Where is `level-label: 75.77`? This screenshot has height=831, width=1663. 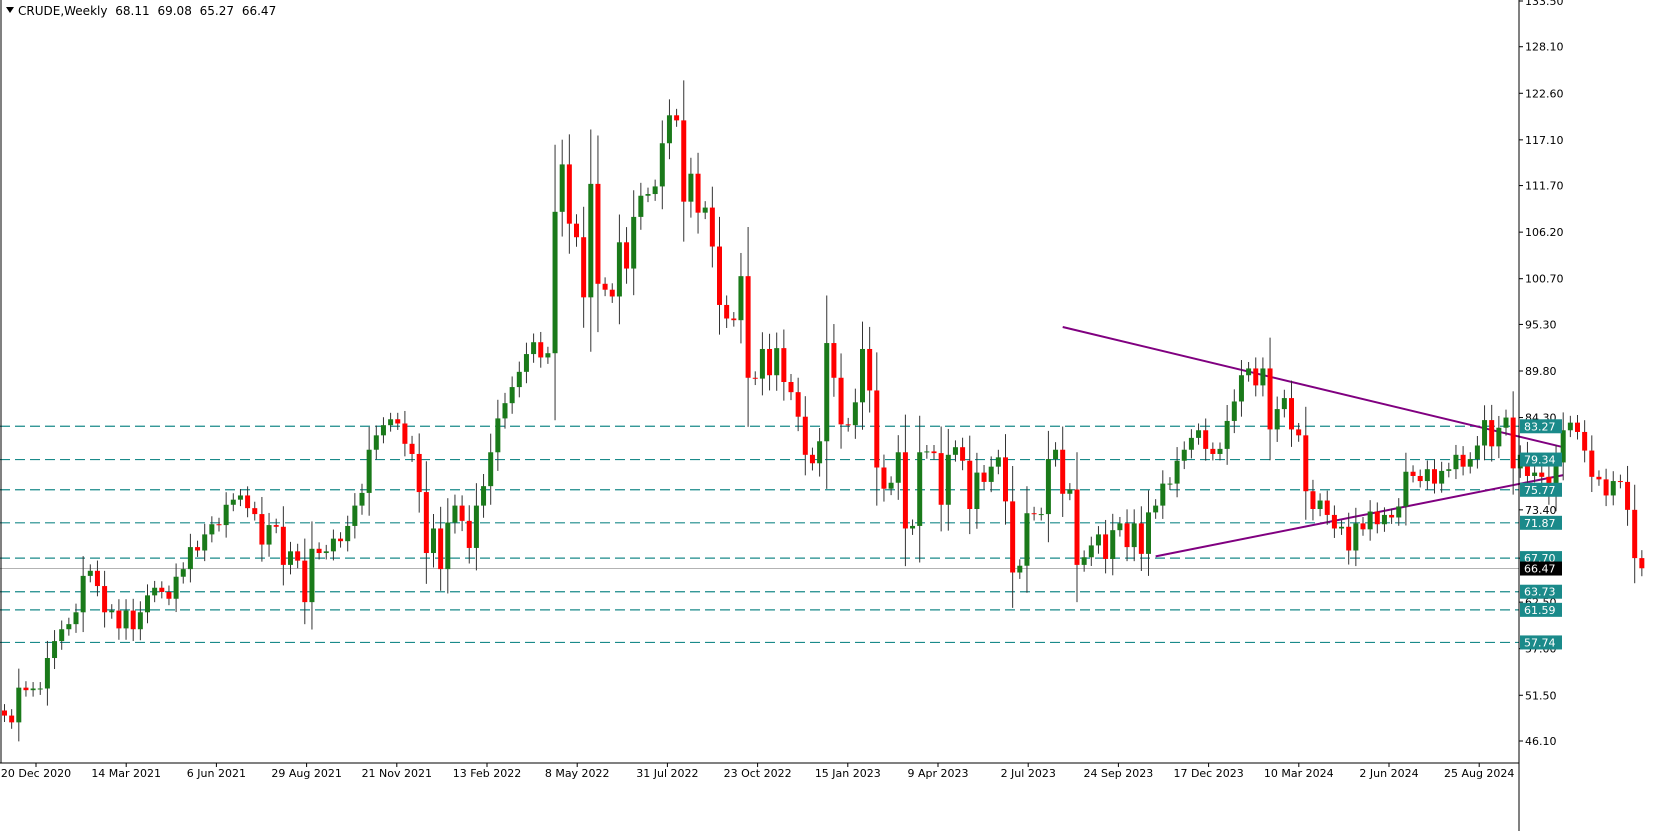
level-label: 75.77 is located at coordinates (1540, 490).